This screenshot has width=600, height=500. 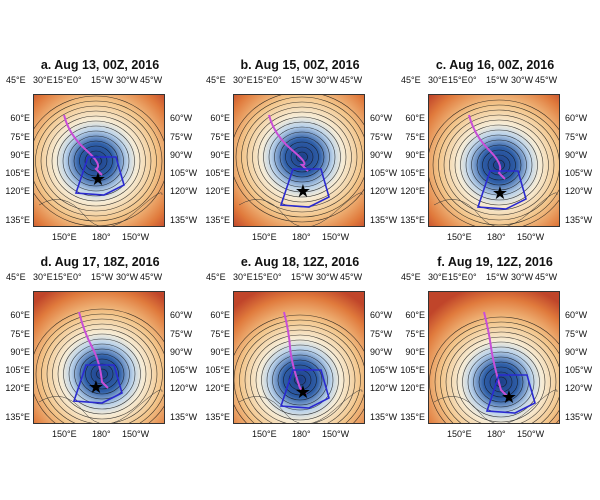 I want to click on panel-title: d. Aug 17, 18Z, 2016, so click(x=100, y=262).